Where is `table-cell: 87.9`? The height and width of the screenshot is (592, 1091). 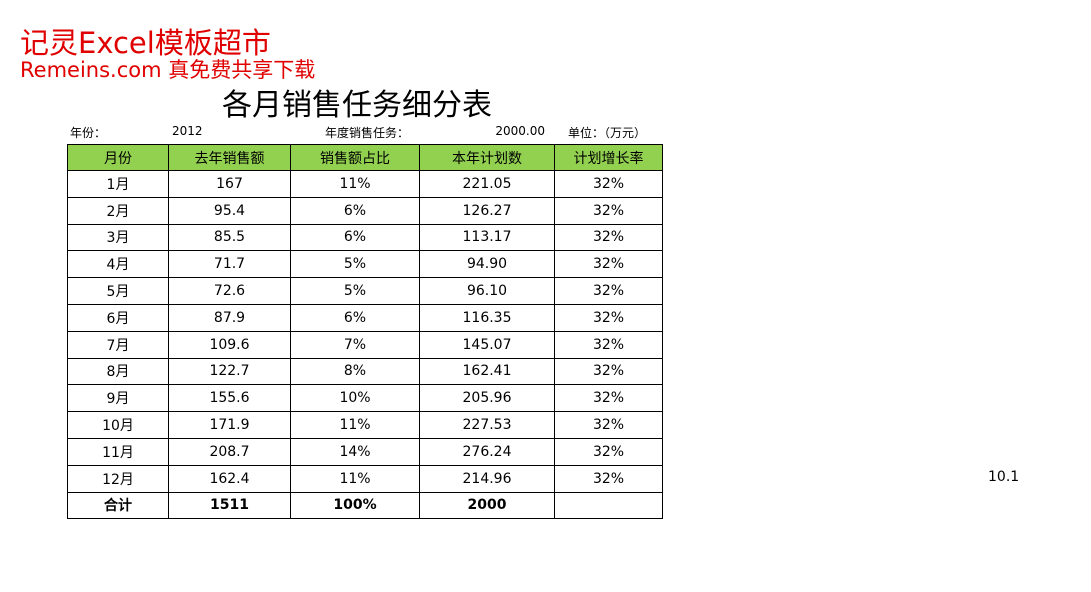 table-cell: 87.9 is located at coordinates (229, 317).